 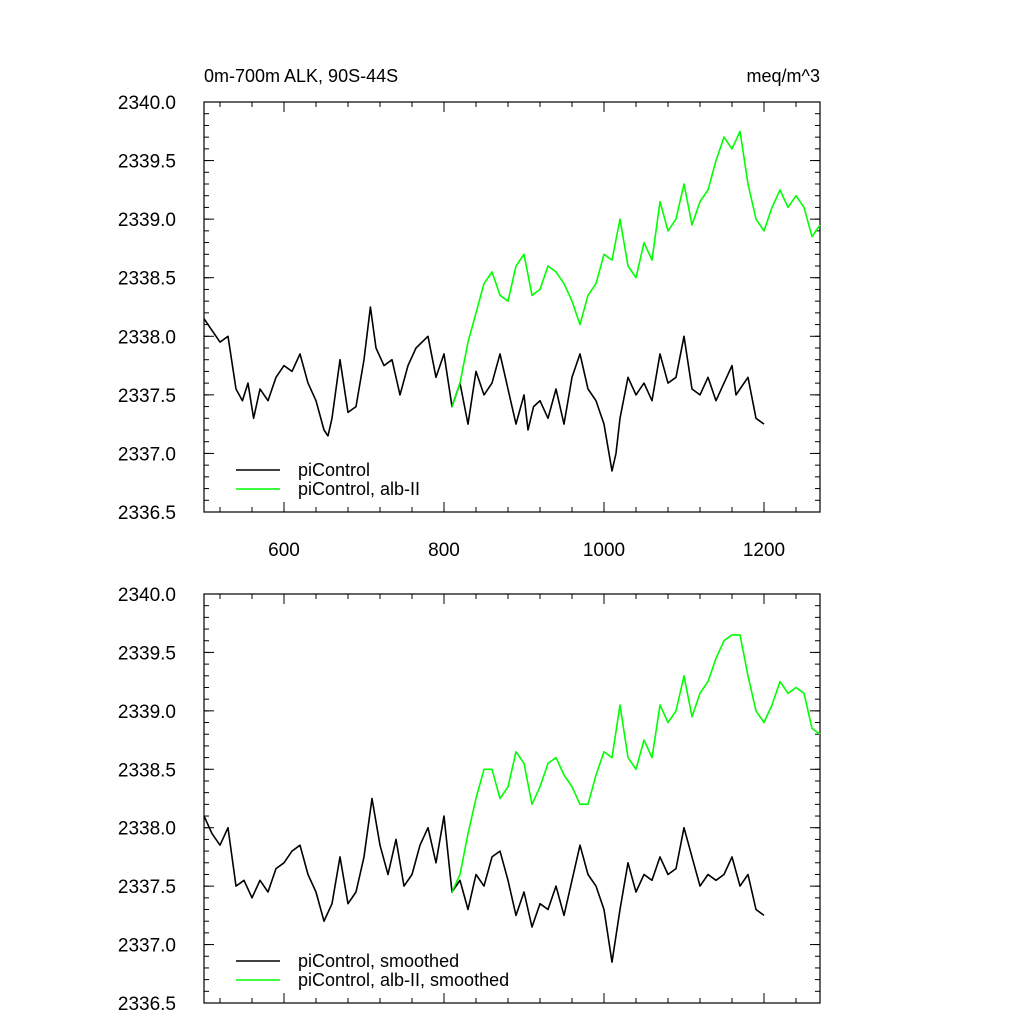 What do you see at coordinates (764, 550) in the screenshot?
I see `x-tick-label: 1200` at bounding box center [764, 550].